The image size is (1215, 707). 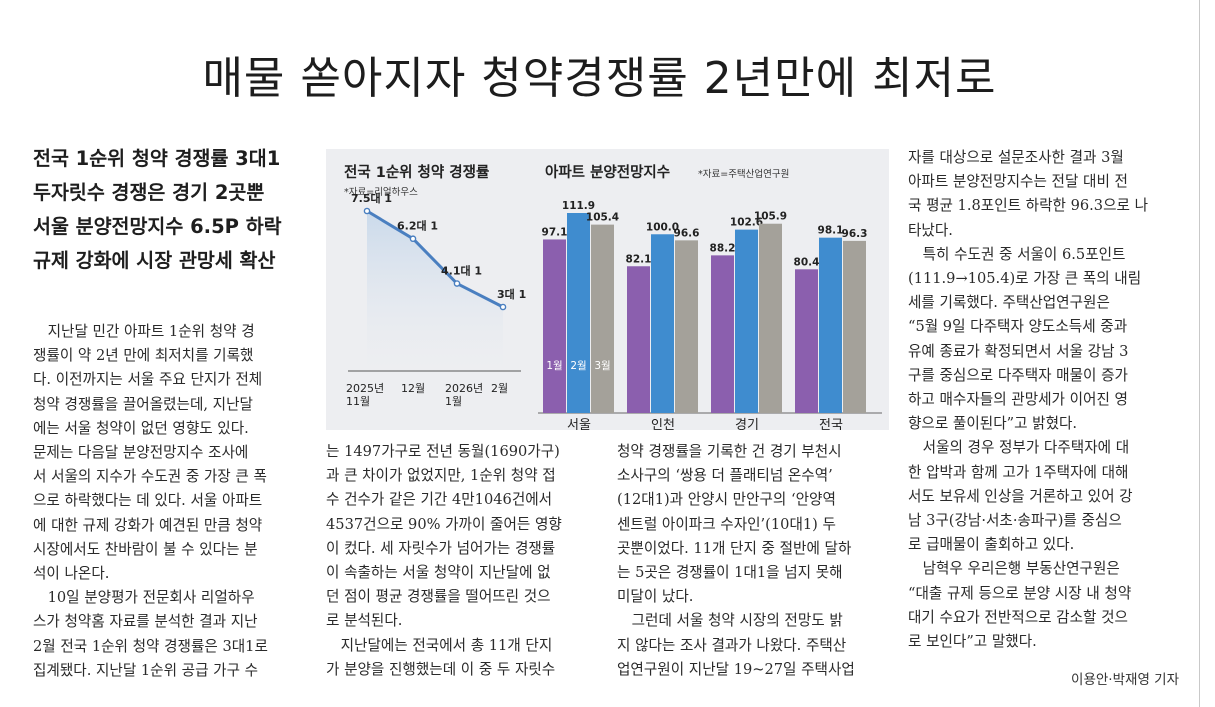 I want to click on bar-value-label: 96.6, so click(x=687, y=233).